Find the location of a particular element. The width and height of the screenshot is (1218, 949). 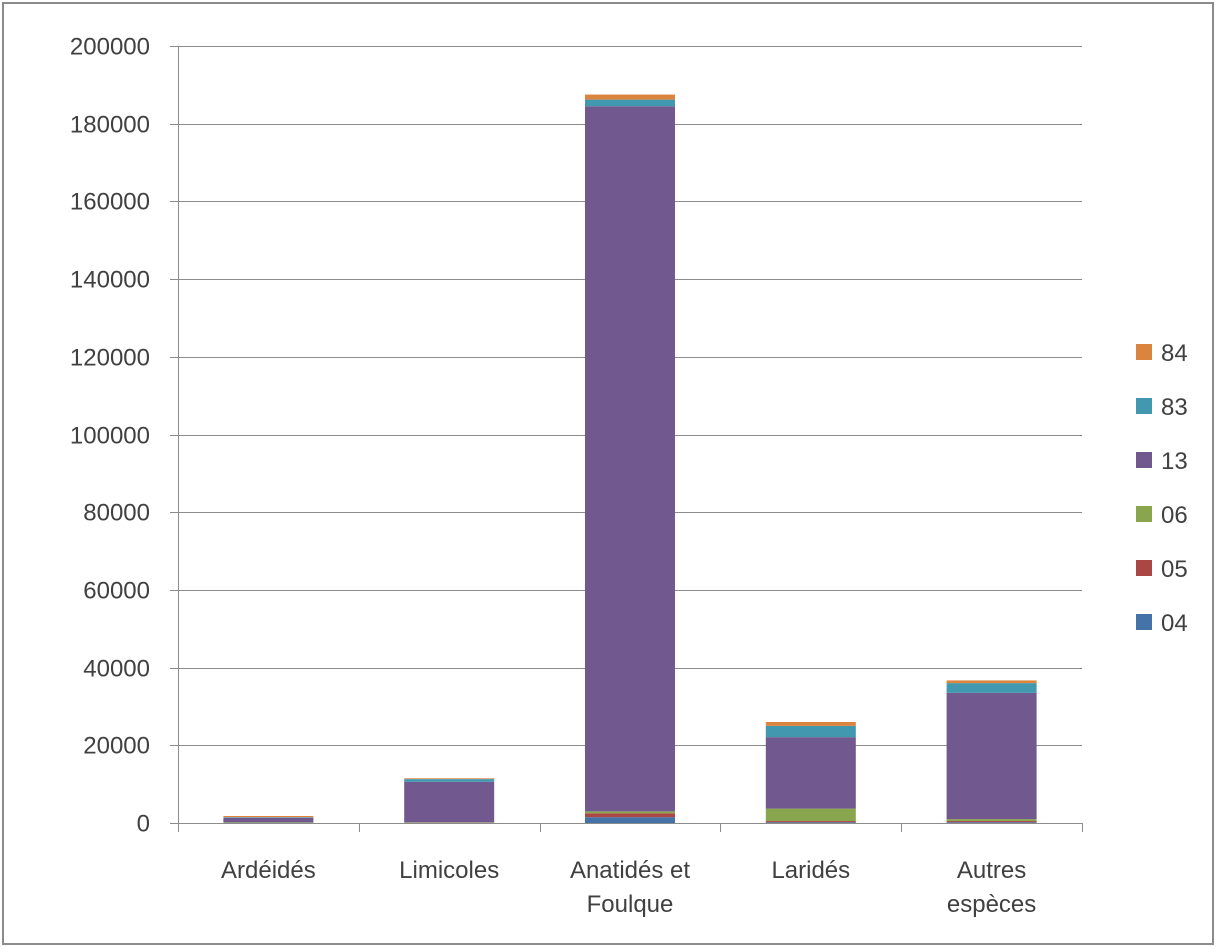

y-tick-label: 160000 is located at coordinates (110, 202).